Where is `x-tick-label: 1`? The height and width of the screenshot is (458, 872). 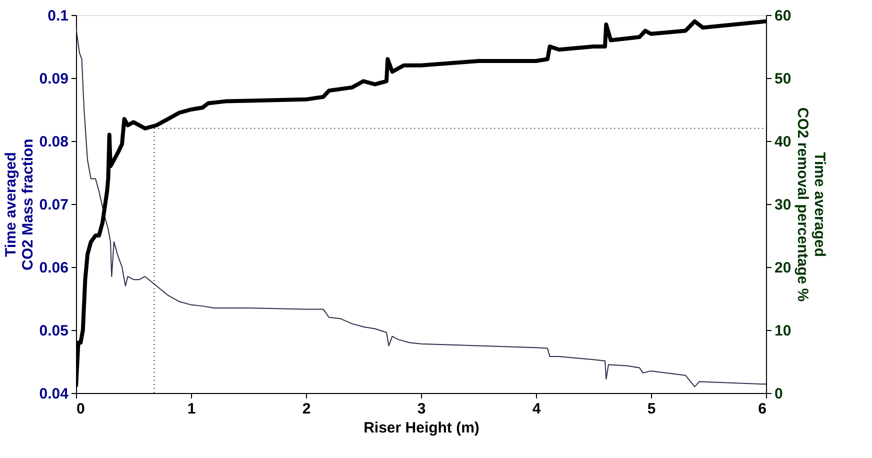 x-tick-label: 1 is located at coordinates (191, 409).